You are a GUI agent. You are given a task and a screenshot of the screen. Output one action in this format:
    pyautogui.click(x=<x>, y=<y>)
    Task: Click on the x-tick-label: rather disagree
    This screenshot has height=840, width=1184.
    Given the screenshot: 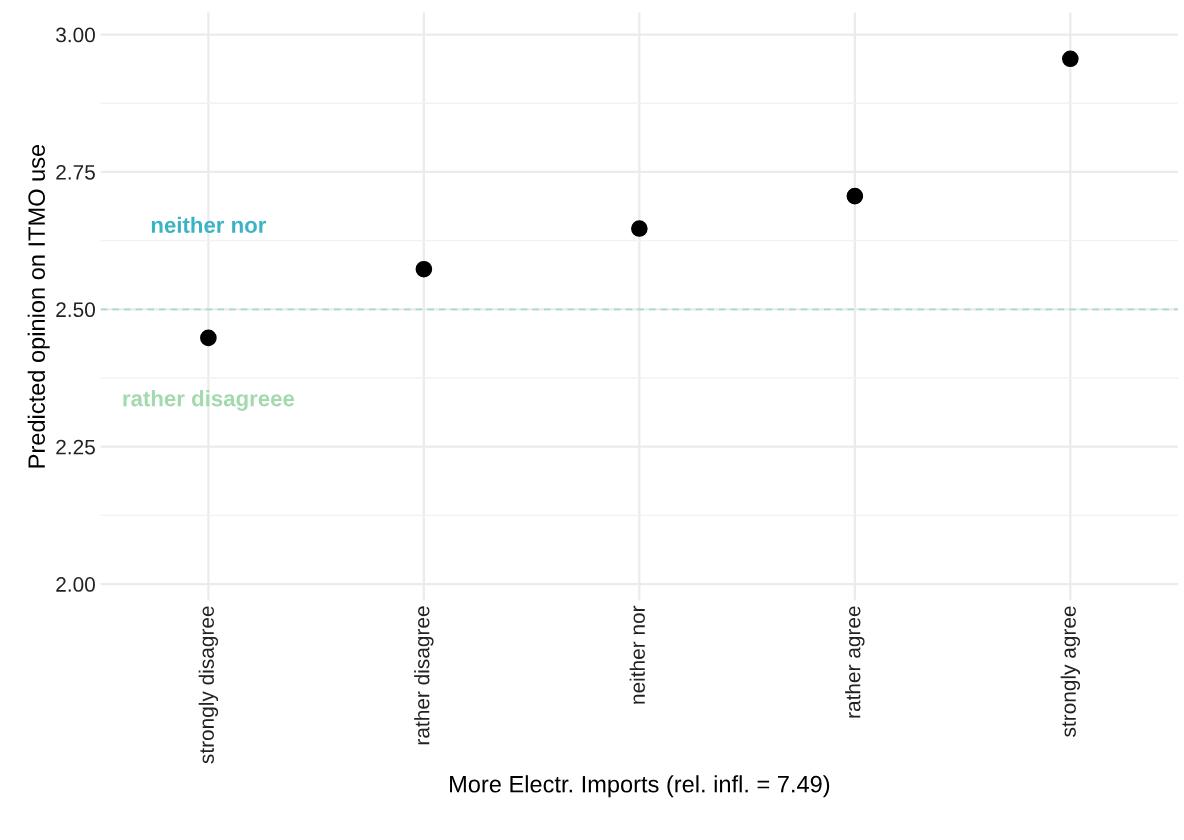 What is the action you would take?
    pyautogui.click(x=424, y=675)
    